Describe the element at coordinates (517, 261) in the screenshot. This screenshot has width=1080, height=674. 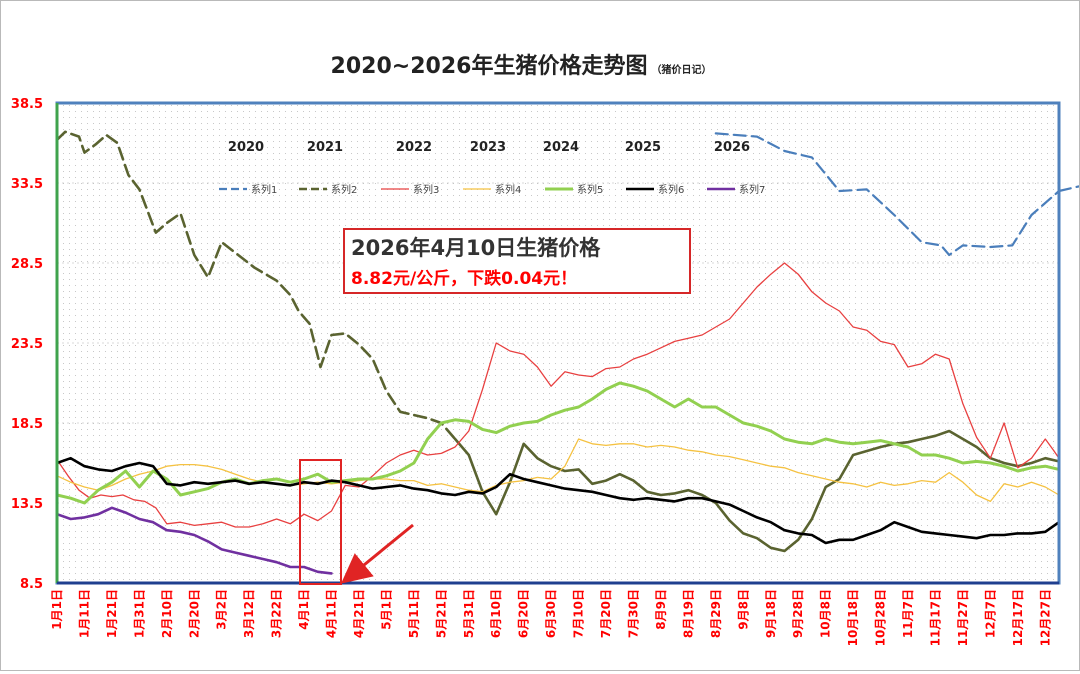
I see `annotation-box: 2026年4月10日生猪价格 8.82元/公斤，下跌0.04元！` at that location.